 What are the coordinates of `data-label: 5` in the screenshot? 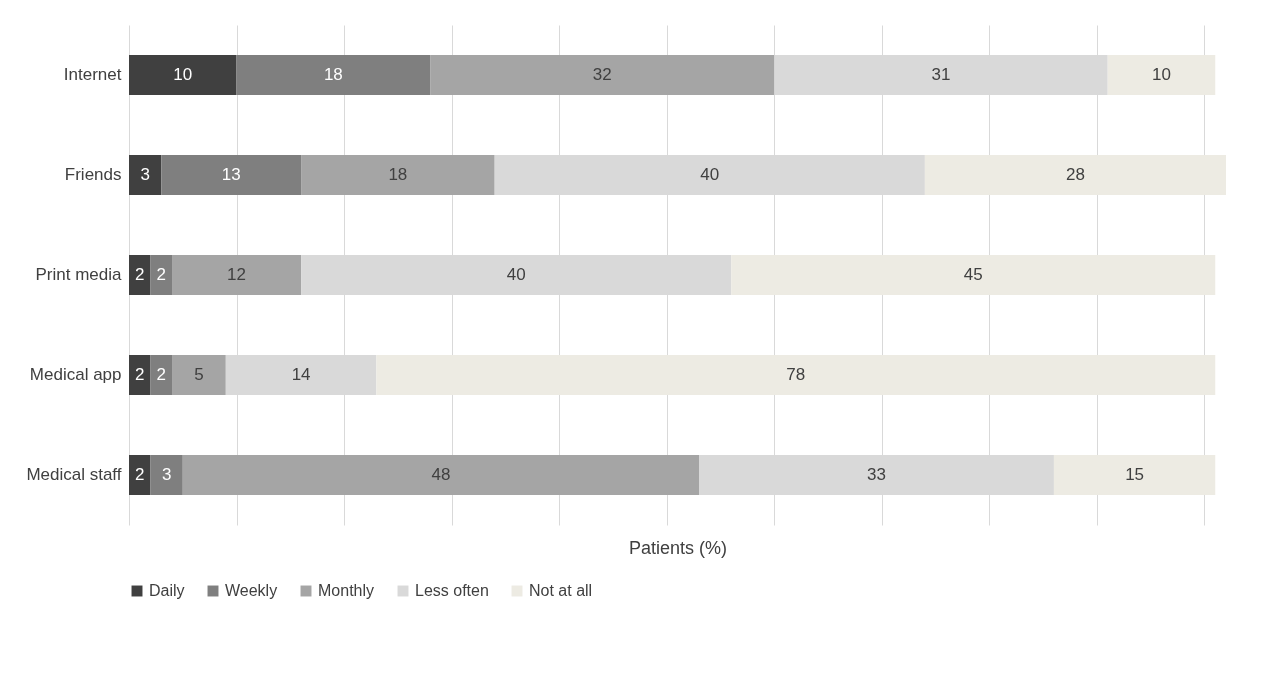 It's located at (199, 374).